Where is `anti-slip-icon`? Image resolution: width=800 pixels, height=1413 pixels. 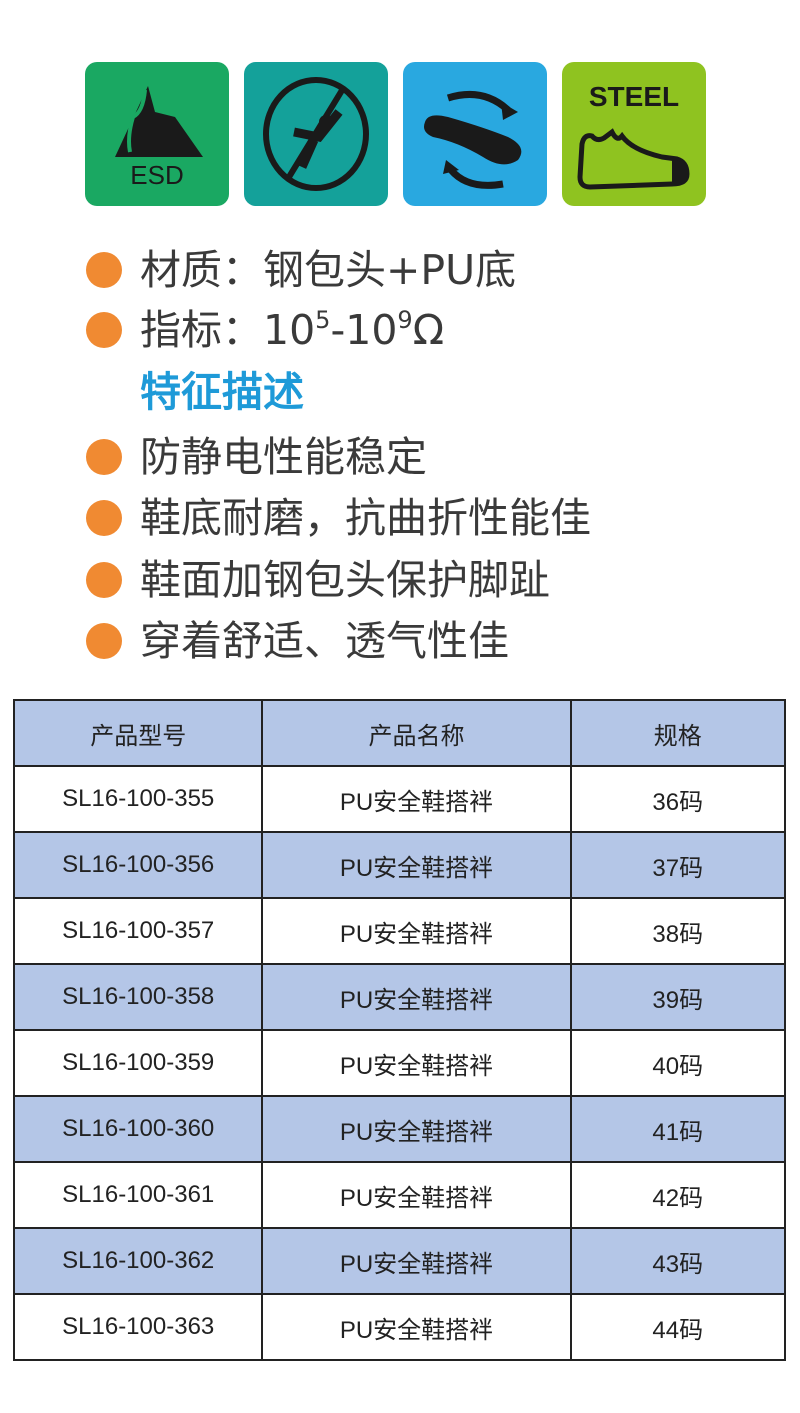 anti-slip-icon is located at coordinates (316, 134).